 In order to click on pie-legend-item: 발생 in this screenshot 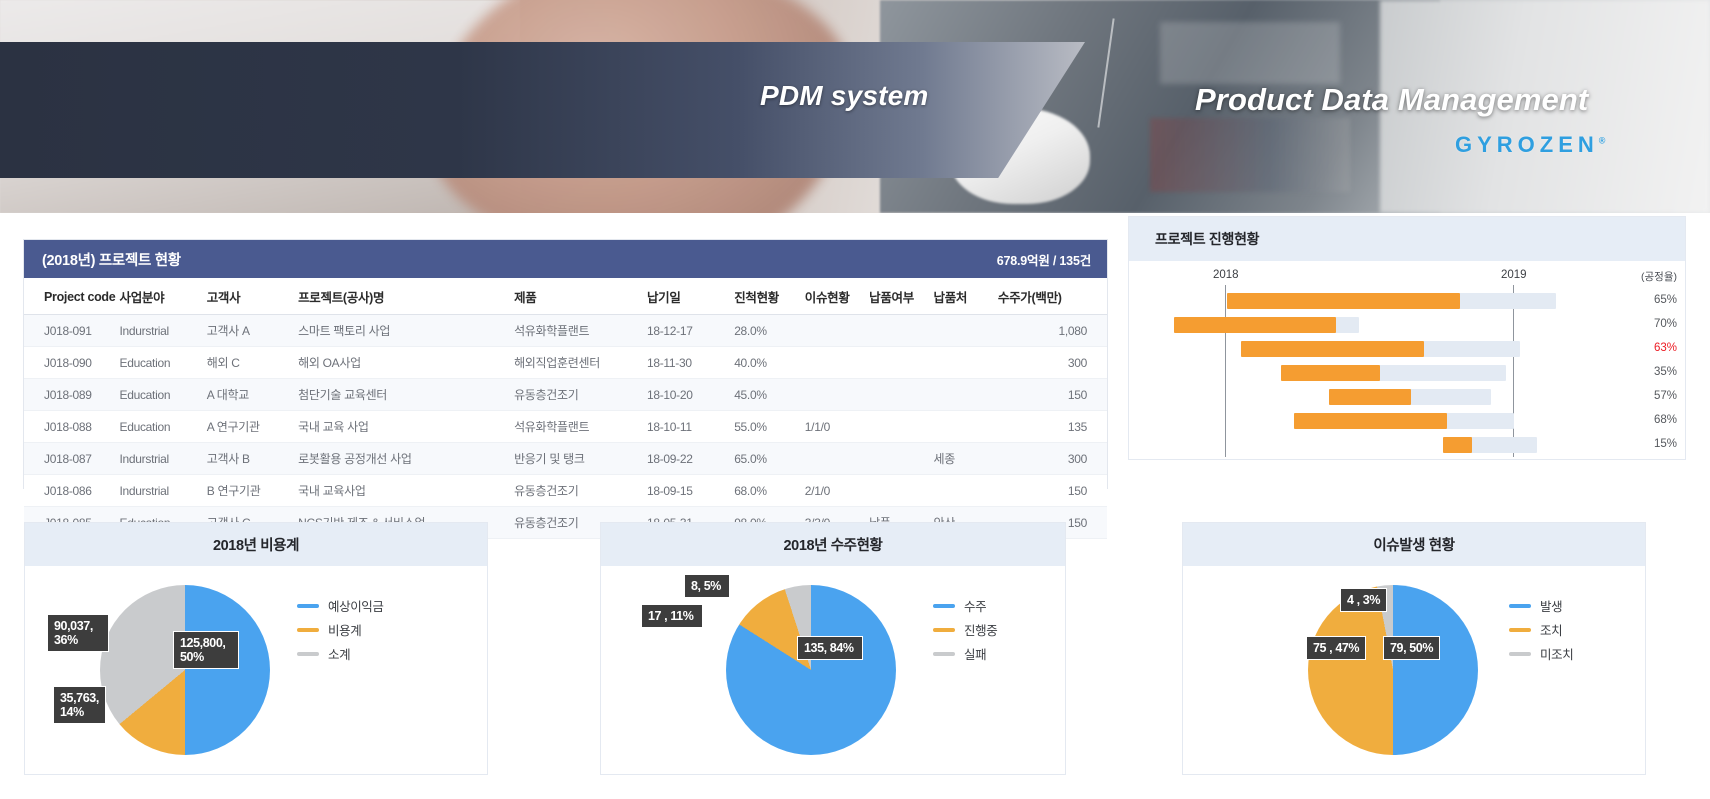, I will do `click(1541, 605)`.